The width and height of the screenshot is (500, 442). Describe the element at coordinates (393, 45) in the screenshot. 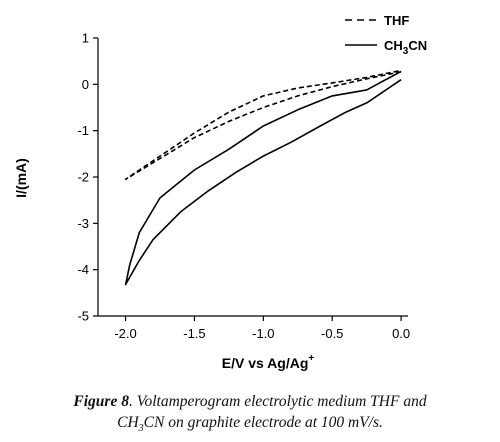

I see `legend-ch3cn-main: CH` at that location.